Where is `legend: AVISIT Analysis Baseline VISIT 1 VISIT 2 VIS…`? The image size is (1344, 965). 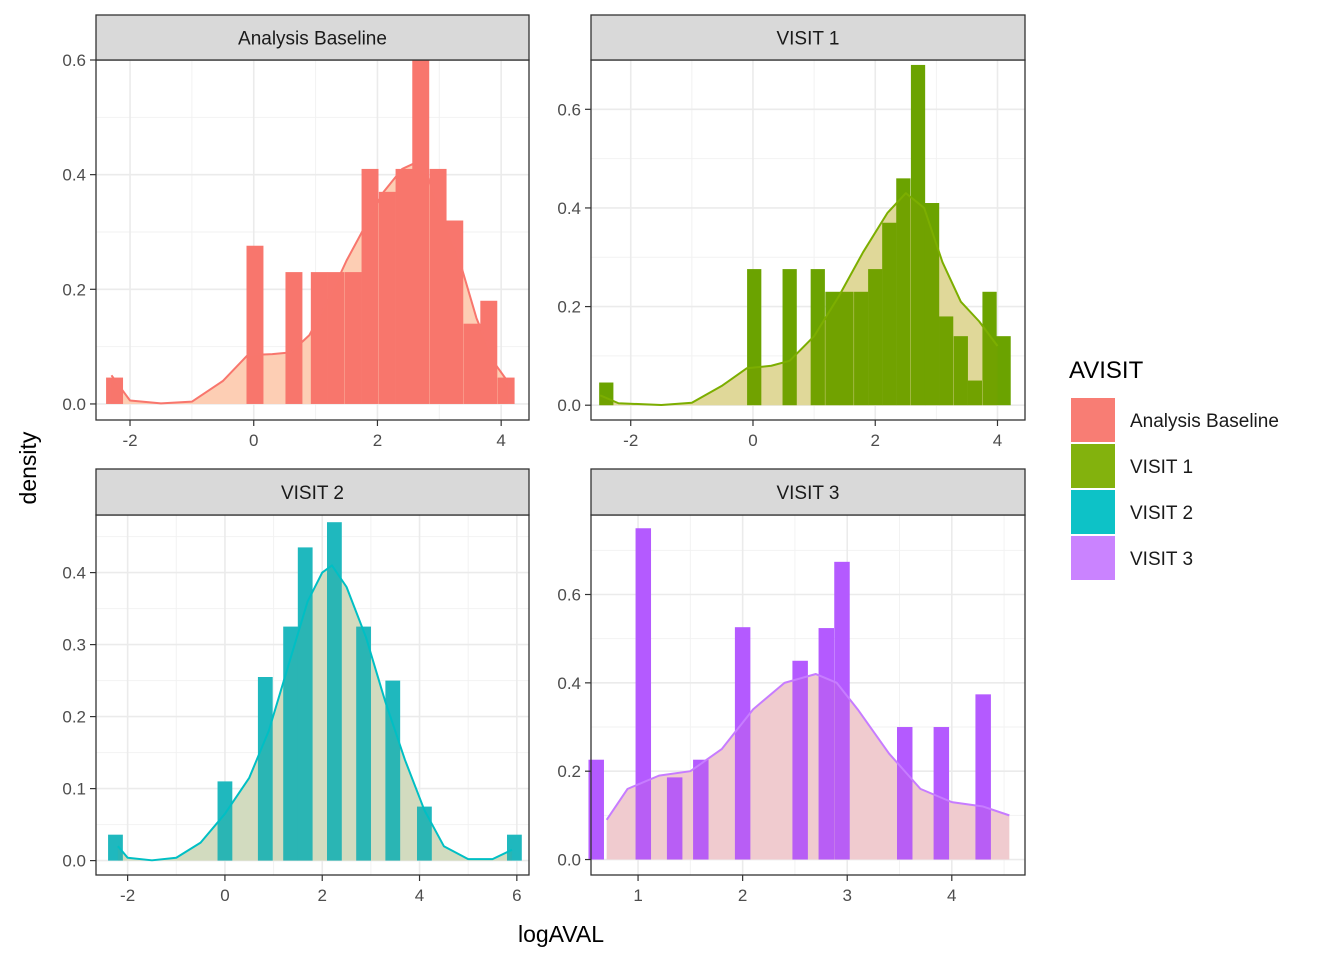 legend: AVISIT Analysis Baseline VISIT 1 VISIT 2 VIS… is located at coordinates (1174, 469).